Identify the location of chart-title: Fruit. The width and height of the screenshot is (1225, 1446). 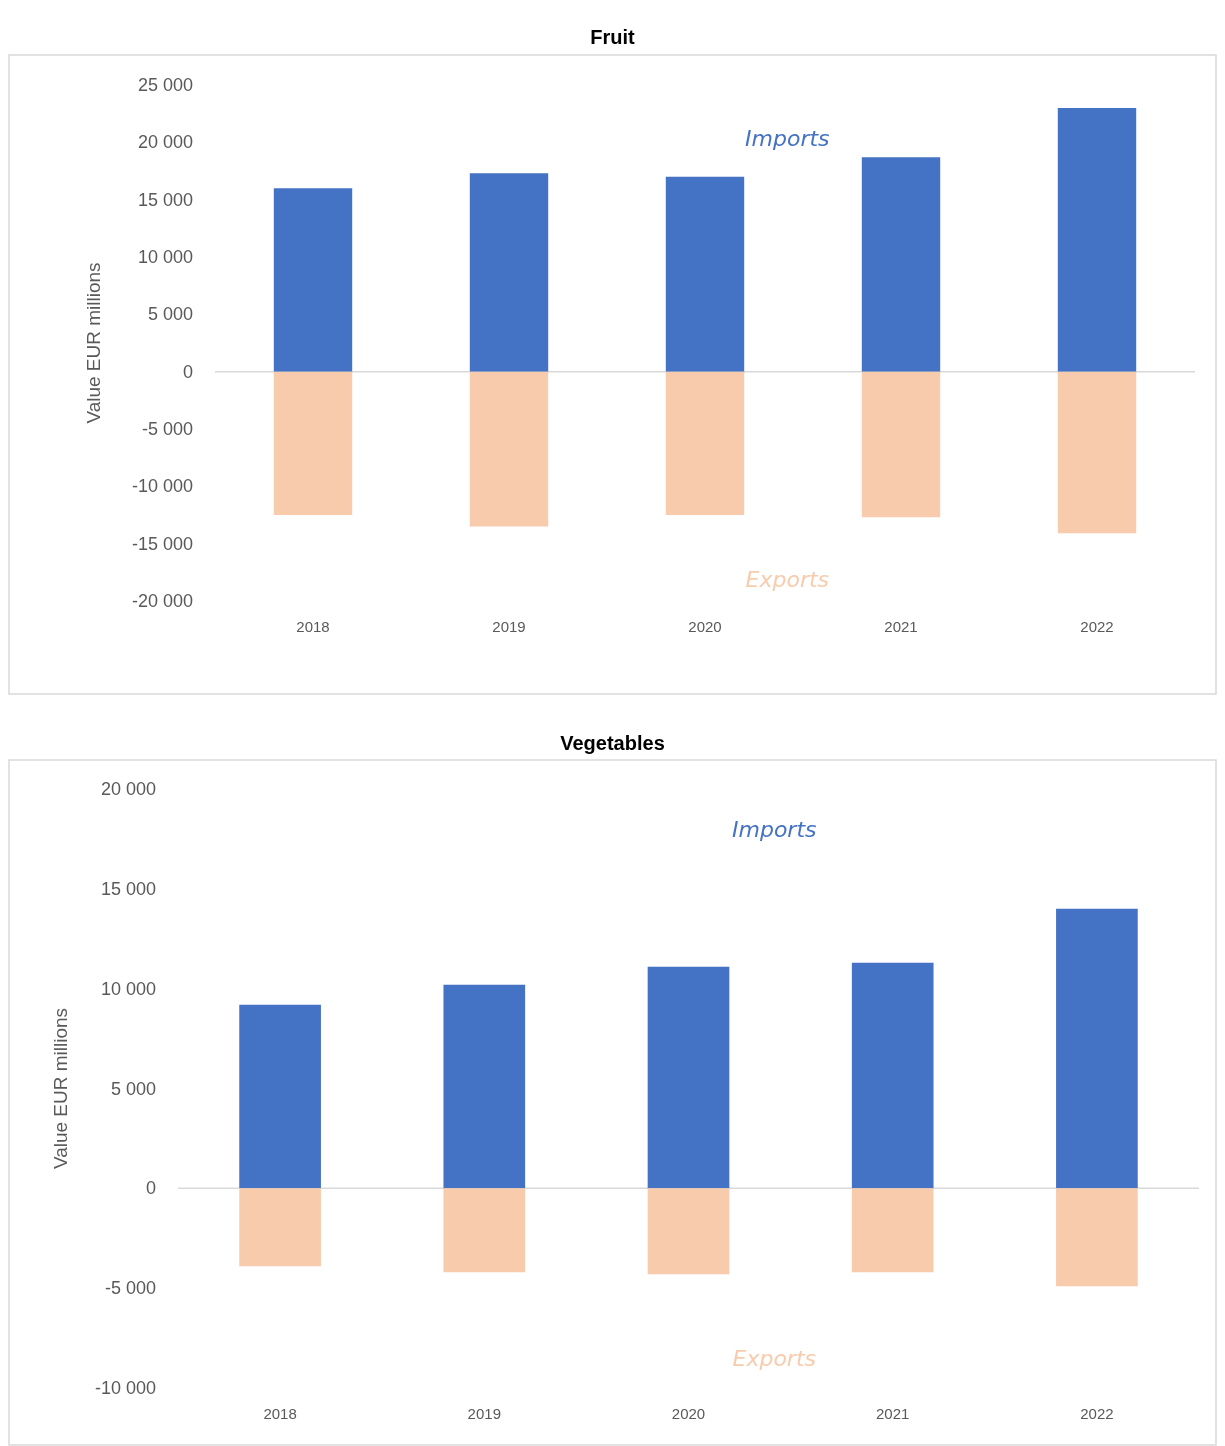
(613, 37).